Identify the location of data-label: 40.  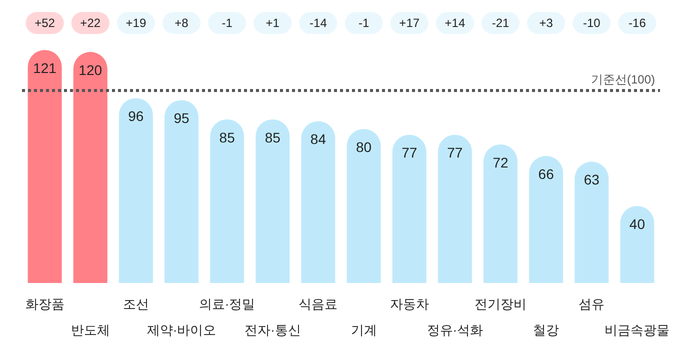
(637, 224).